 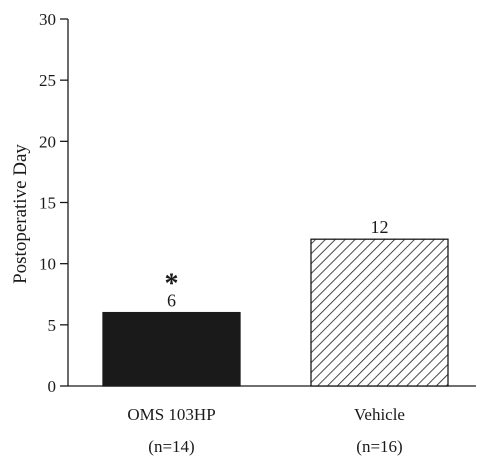 What do you see at coordinates (47, 80) in the screenshot?
I see `y-tick-label: 25` at bounding box center [47, 80].